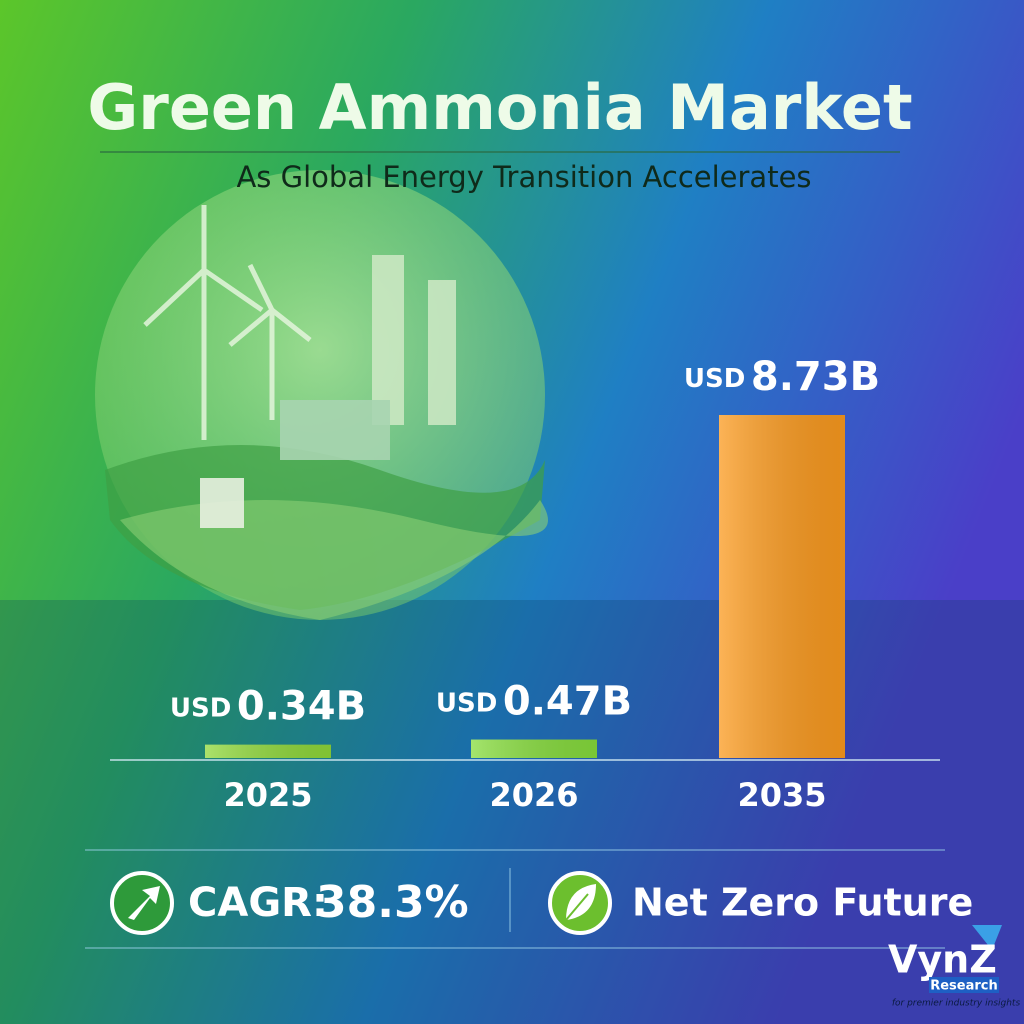 The height and width of the screenshot is (1024, 1024). Describe the element at coordinates (267, 795) in the screenshot. I see `x-tick-label: 2025` at that location.